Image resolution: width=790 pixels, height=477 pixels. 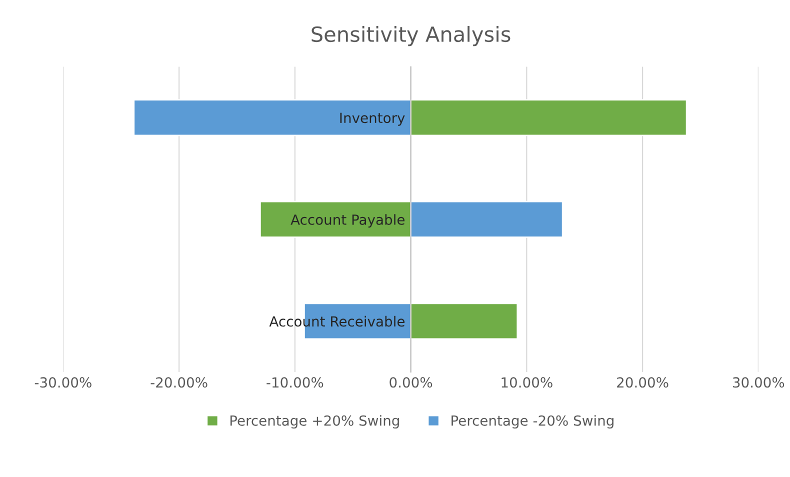 I want to click on x-tick-label: -20.00%, so click(x=179, y=382).